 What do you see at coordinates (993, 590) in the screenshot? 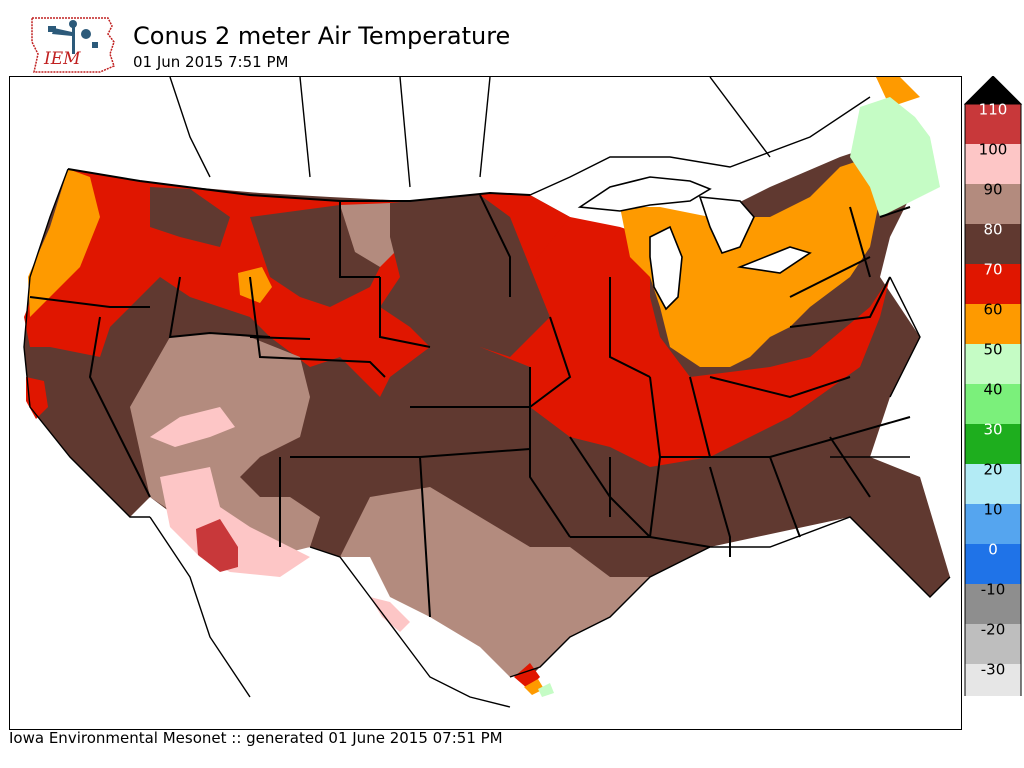
I see `legend-tick-label: -10` at bounding box center [993, 590].